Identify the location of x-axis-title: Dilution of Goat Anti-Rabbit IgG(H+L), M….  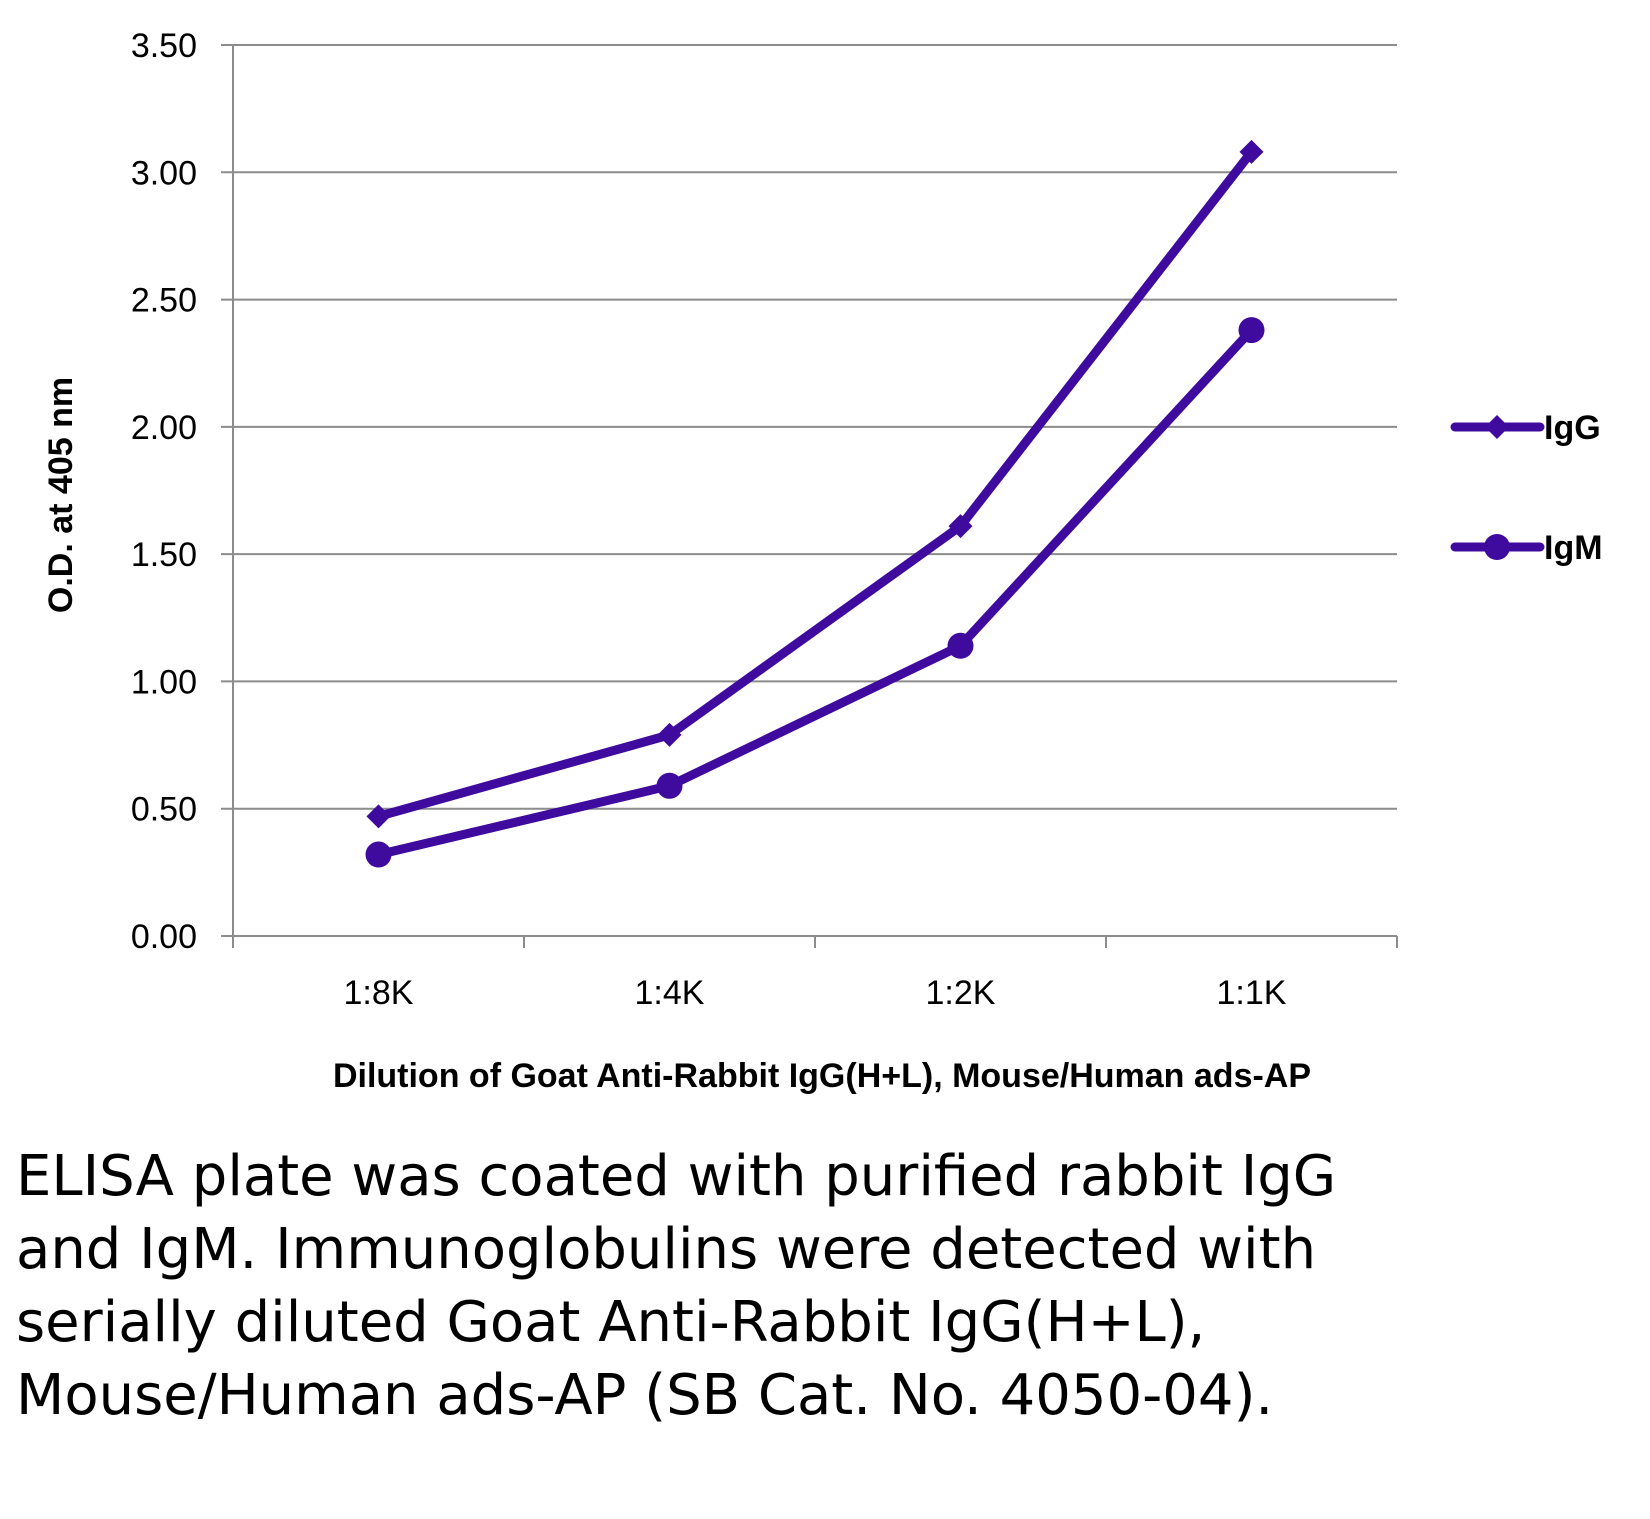
(822, 1076).